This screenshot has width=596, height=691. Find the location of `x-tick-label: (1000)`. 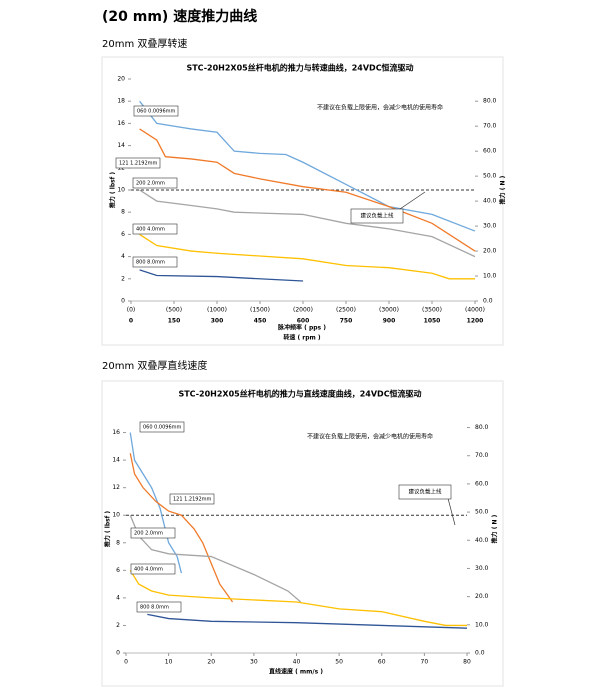

x-tick-label: (1000) is located at coordinates (217, 310).